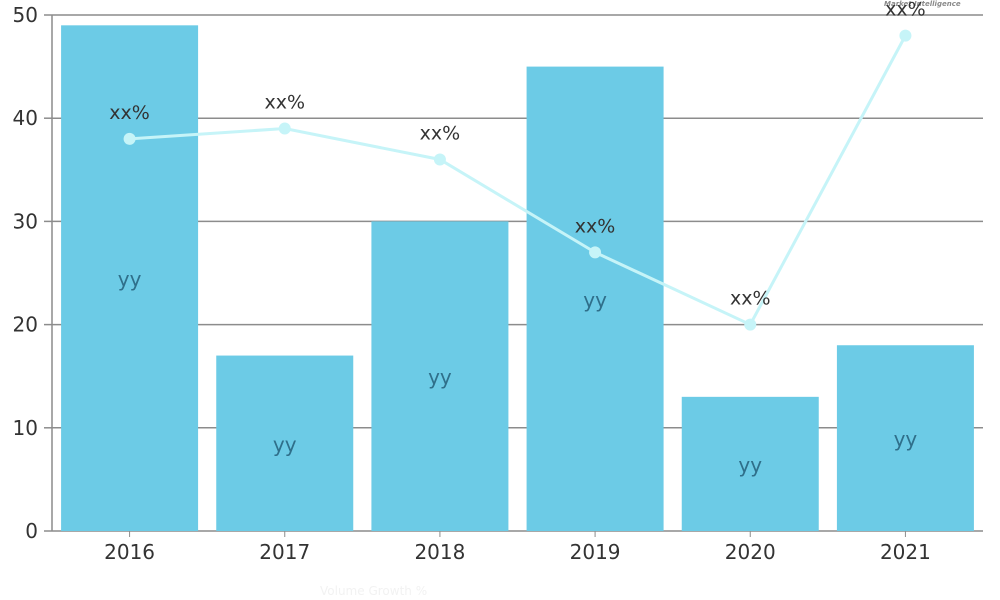 The image size is (1000, 600). What do you see at coordinates (595, 552) in the screenshot?
I see `x-tick-label: 2019` at bounding box center [595, 552].